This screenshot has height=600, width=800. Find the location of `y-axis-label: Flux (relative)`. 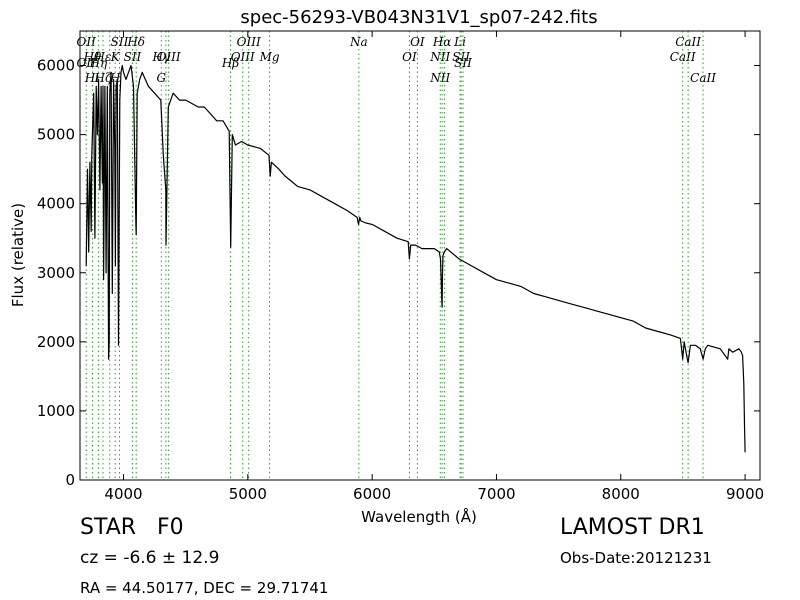

y-axis-label: Flux (relative) is located at coordinates (18, 255).